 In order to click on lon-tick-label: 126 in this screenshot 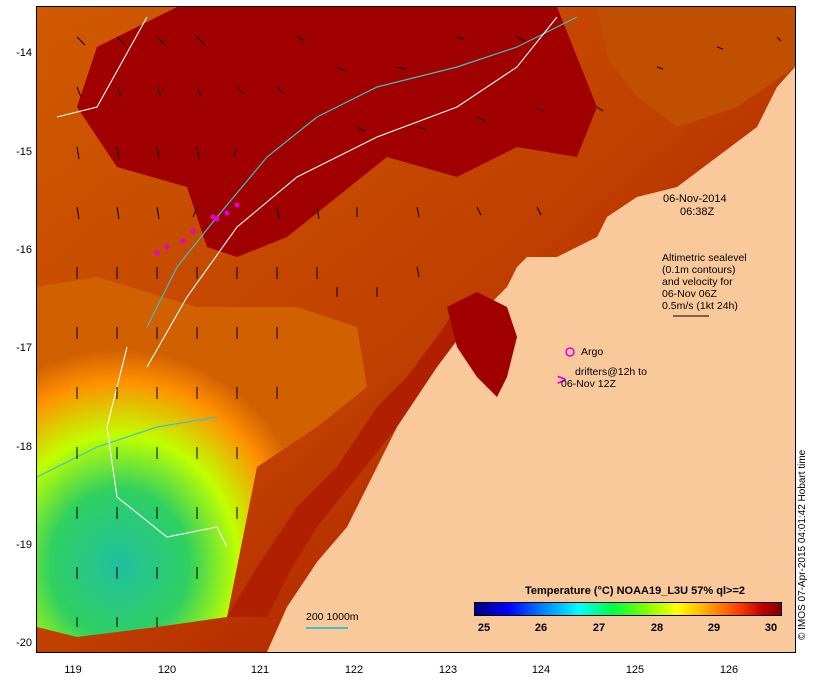, I will do `click(729, 670)`.